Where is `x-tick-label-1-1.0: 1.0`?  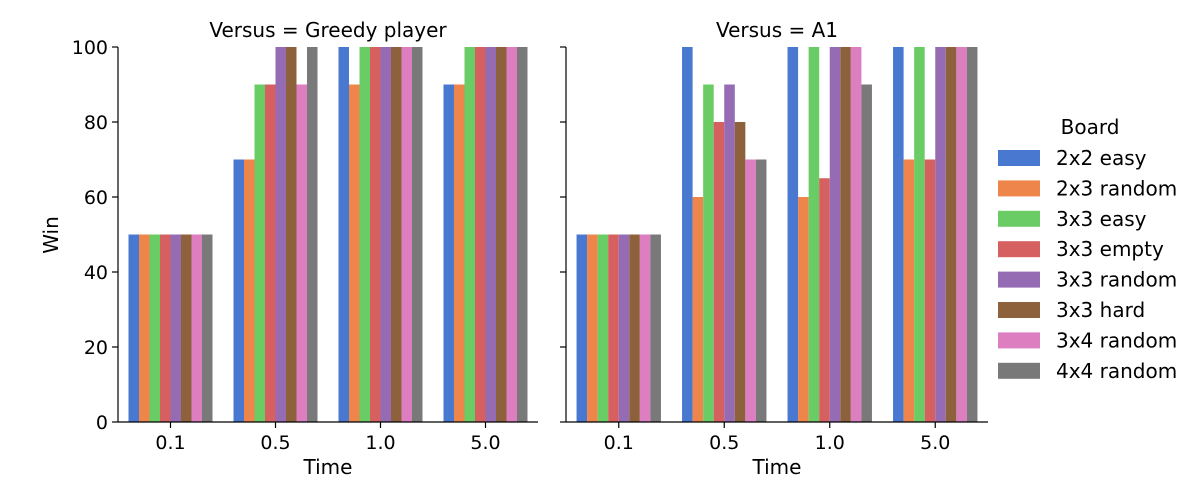
x-tick-label-1-1.0: 1.0 is located at coordinates (380, 443).